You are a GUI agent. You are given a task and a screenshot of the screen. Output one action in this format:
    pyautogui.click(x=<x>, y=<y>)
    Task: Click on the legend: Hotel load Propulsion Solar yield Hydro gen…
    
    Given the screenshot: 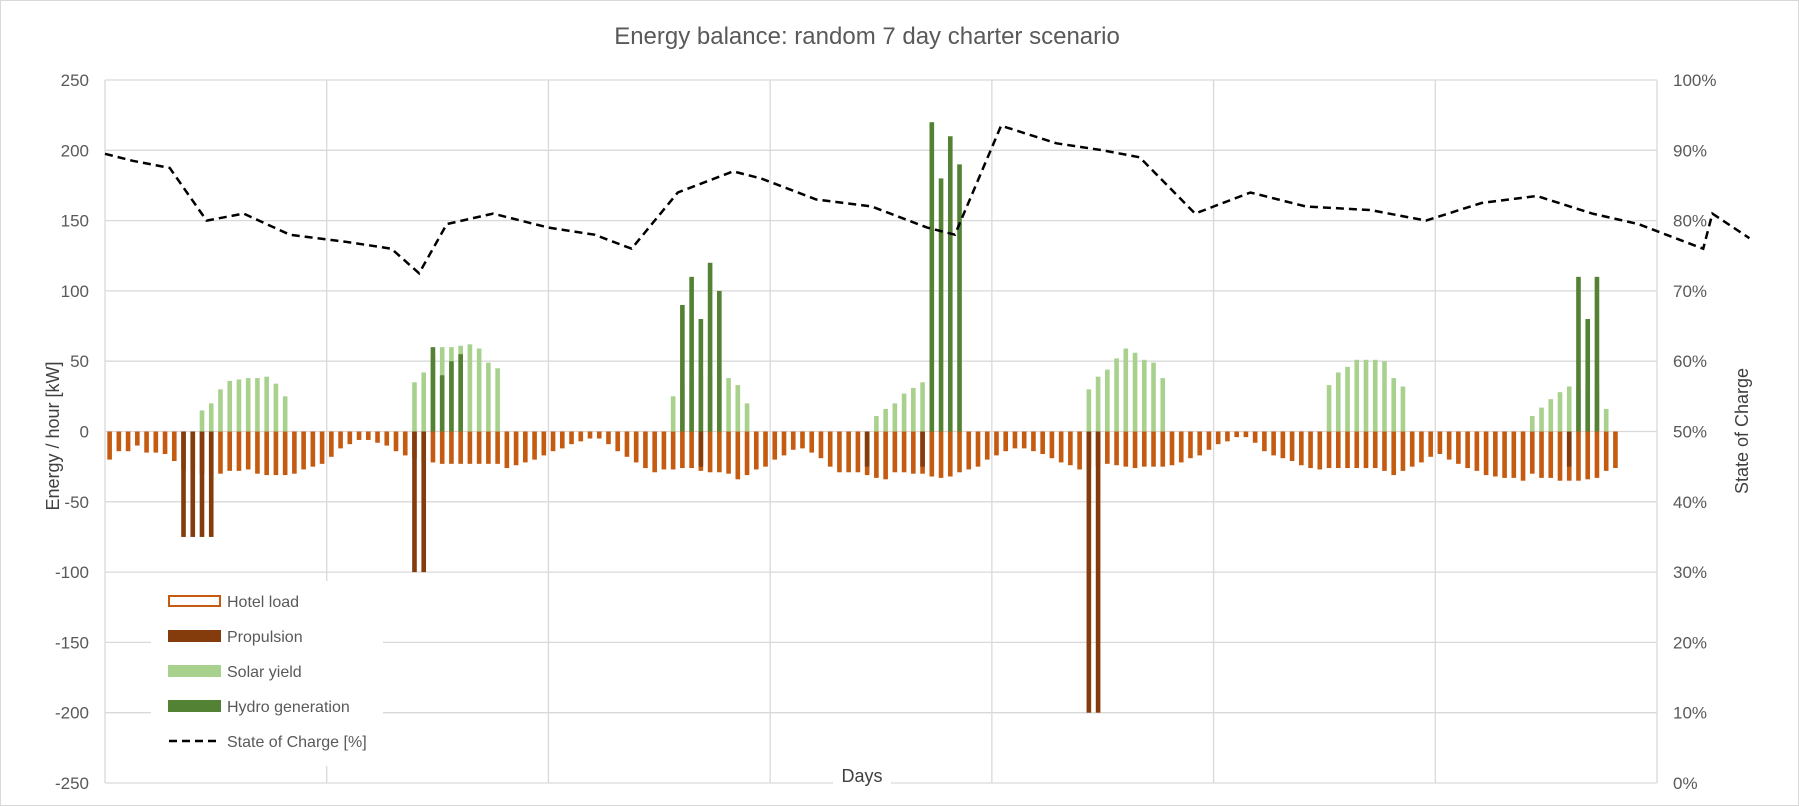 What is the action you would take?
    pyautogui.click(x=267, y=673)
    